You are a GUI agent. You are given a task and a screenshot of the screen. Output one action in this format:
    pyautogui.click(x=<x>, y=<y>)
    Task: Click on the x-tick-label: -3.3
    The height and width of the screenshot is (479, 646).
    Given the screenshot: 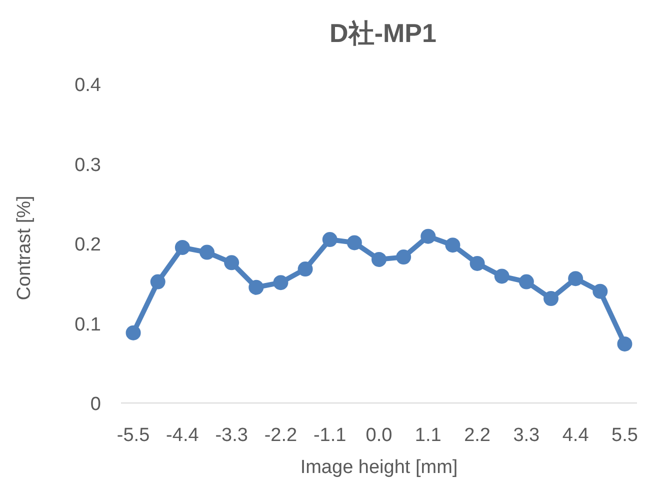 What is the action you would take?
    pyautogui.click(x=231, y=435)
    